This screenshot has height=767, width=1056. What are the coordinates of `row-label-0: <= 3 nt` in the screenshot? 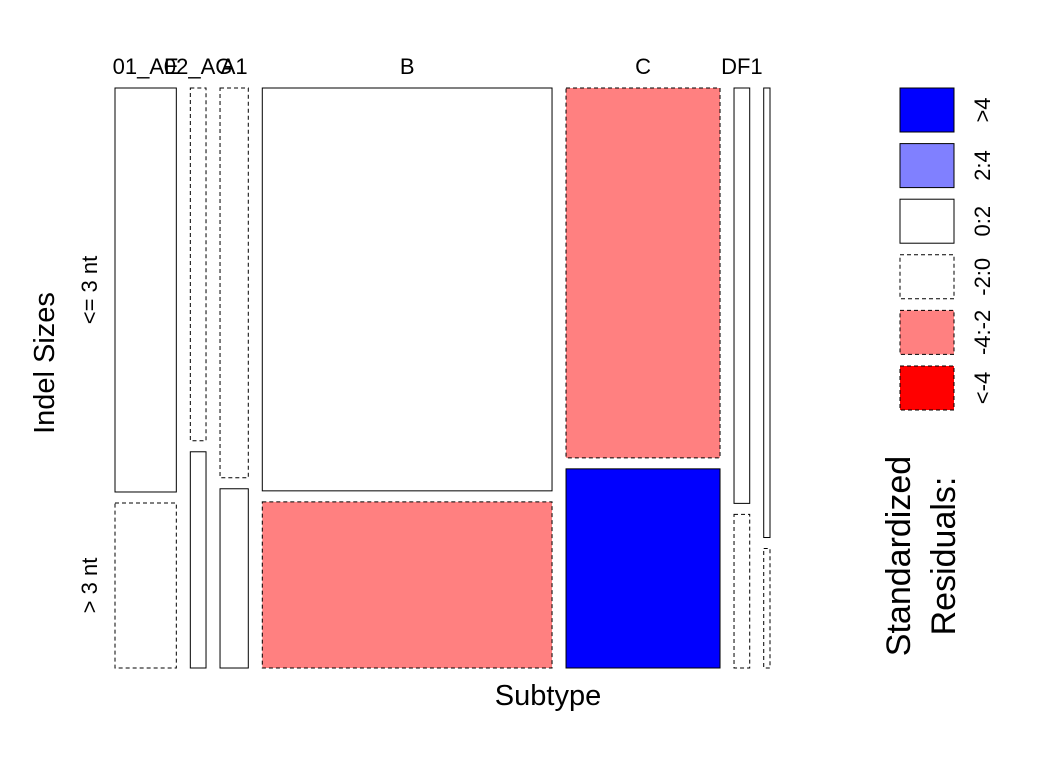 It's located at (89, 290).